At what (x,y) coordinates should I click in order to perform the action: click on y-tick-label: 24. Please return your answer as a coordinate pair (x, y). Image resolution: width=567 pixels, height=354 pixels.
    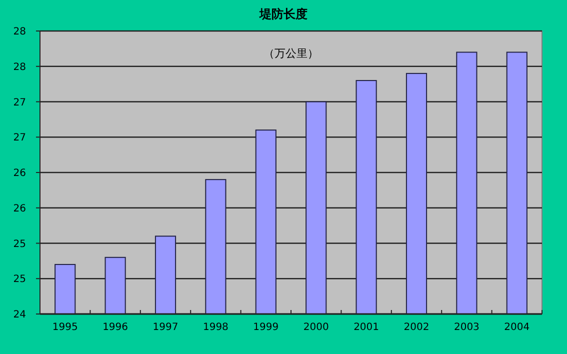
    Looking at the image, I should click on (19, 315).